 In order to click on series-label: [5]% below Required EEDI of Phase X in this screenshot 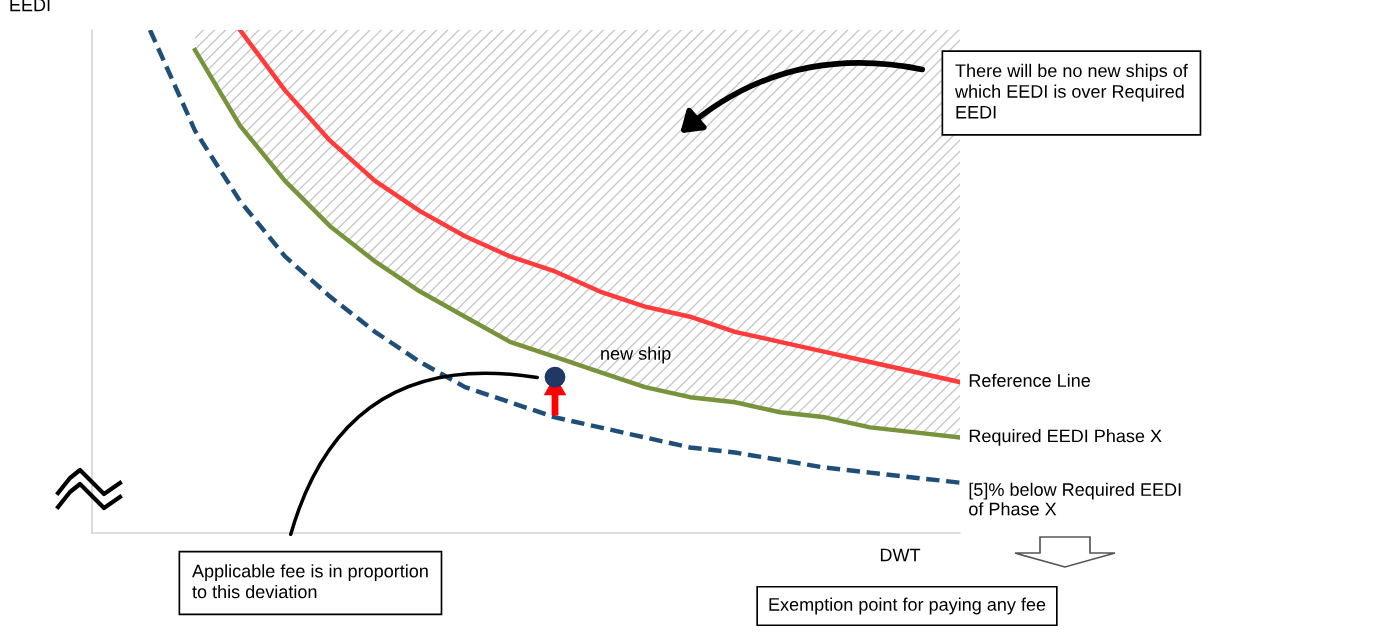, I will do `click(1075, 499)`.